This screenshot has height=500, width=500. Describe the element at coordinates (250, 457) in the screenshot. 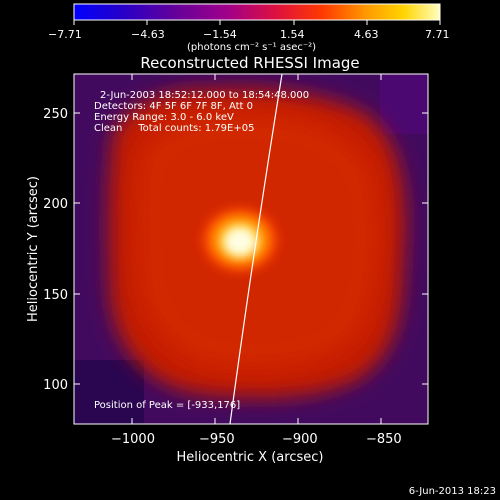

I see `x-axis-label: Heliocentric X (arcsec)` at that location.